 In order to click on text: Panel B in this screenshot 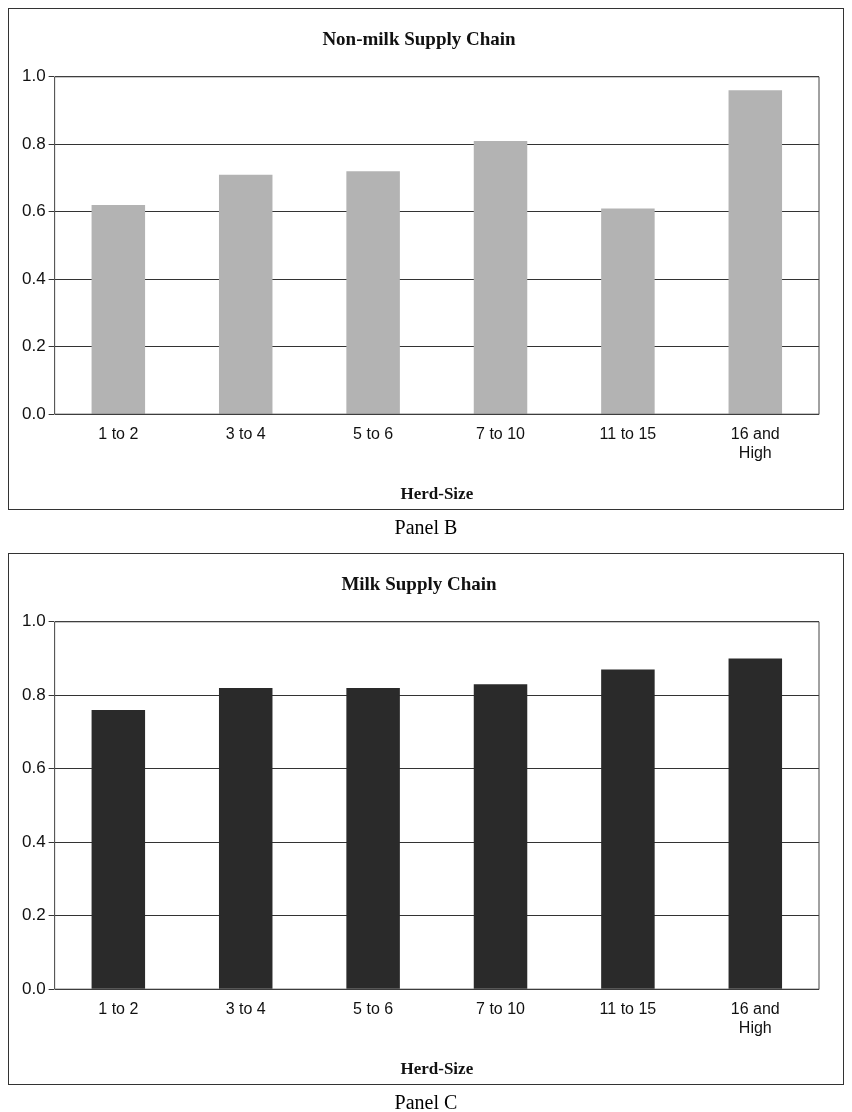, I will do `click(426, 527)`.